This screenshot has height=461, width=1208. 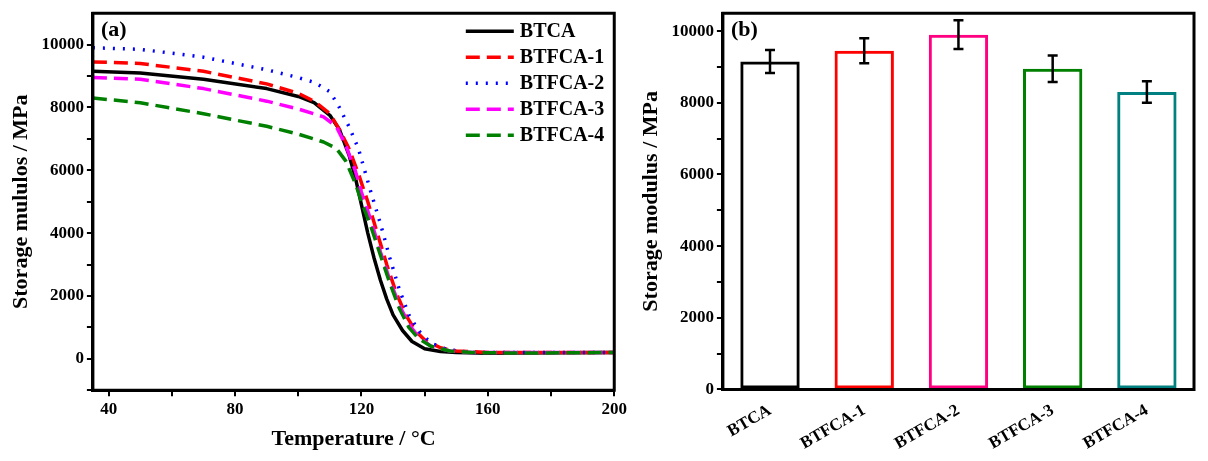 What do you see at coordinates (113, 28) in the screenshot?
I see `annotation: (a)` at bounding box center [113, 28].